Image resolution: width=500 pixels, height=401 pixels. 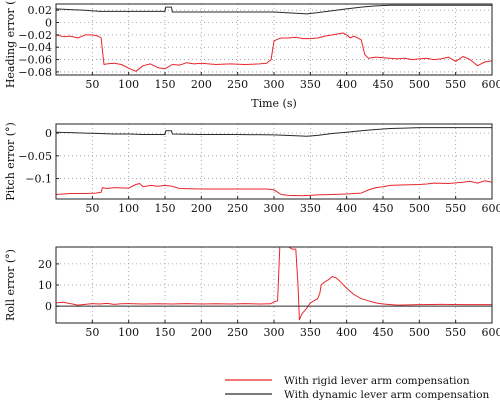 I want to click on y-tick-label: −0.06, so click(x=35, y=60).